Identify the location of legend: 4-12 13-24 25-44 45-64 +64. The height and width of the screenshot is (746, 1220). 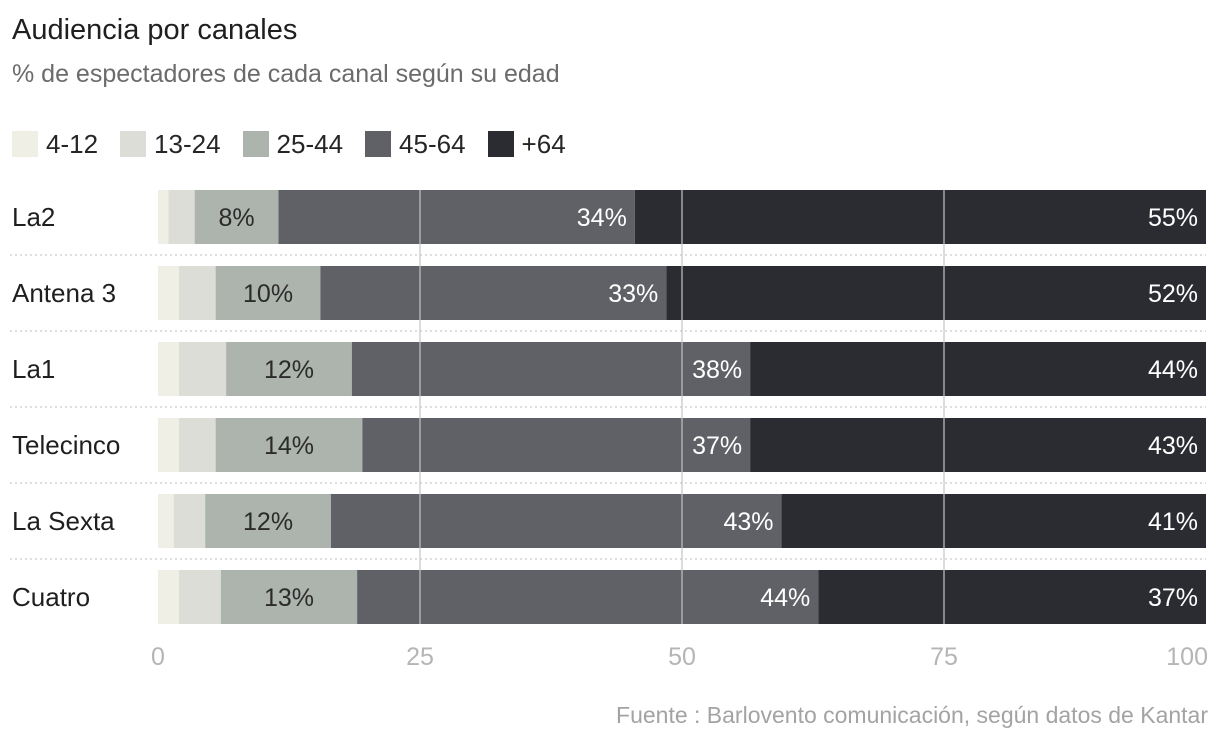
(300, 144).